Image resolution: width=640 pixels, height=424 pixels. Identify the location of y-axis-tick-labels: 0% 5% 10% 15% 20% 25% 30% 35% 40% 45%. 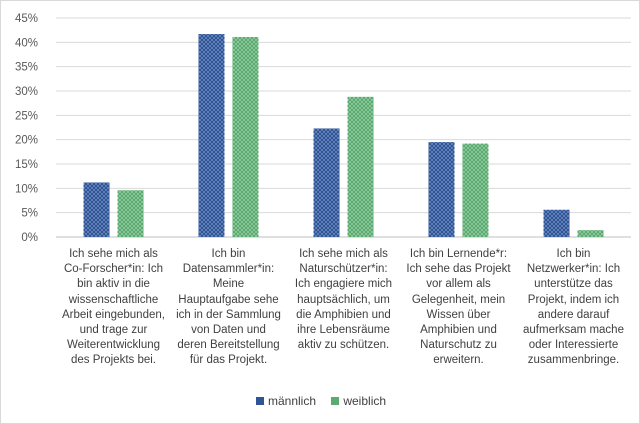
(26, 127).